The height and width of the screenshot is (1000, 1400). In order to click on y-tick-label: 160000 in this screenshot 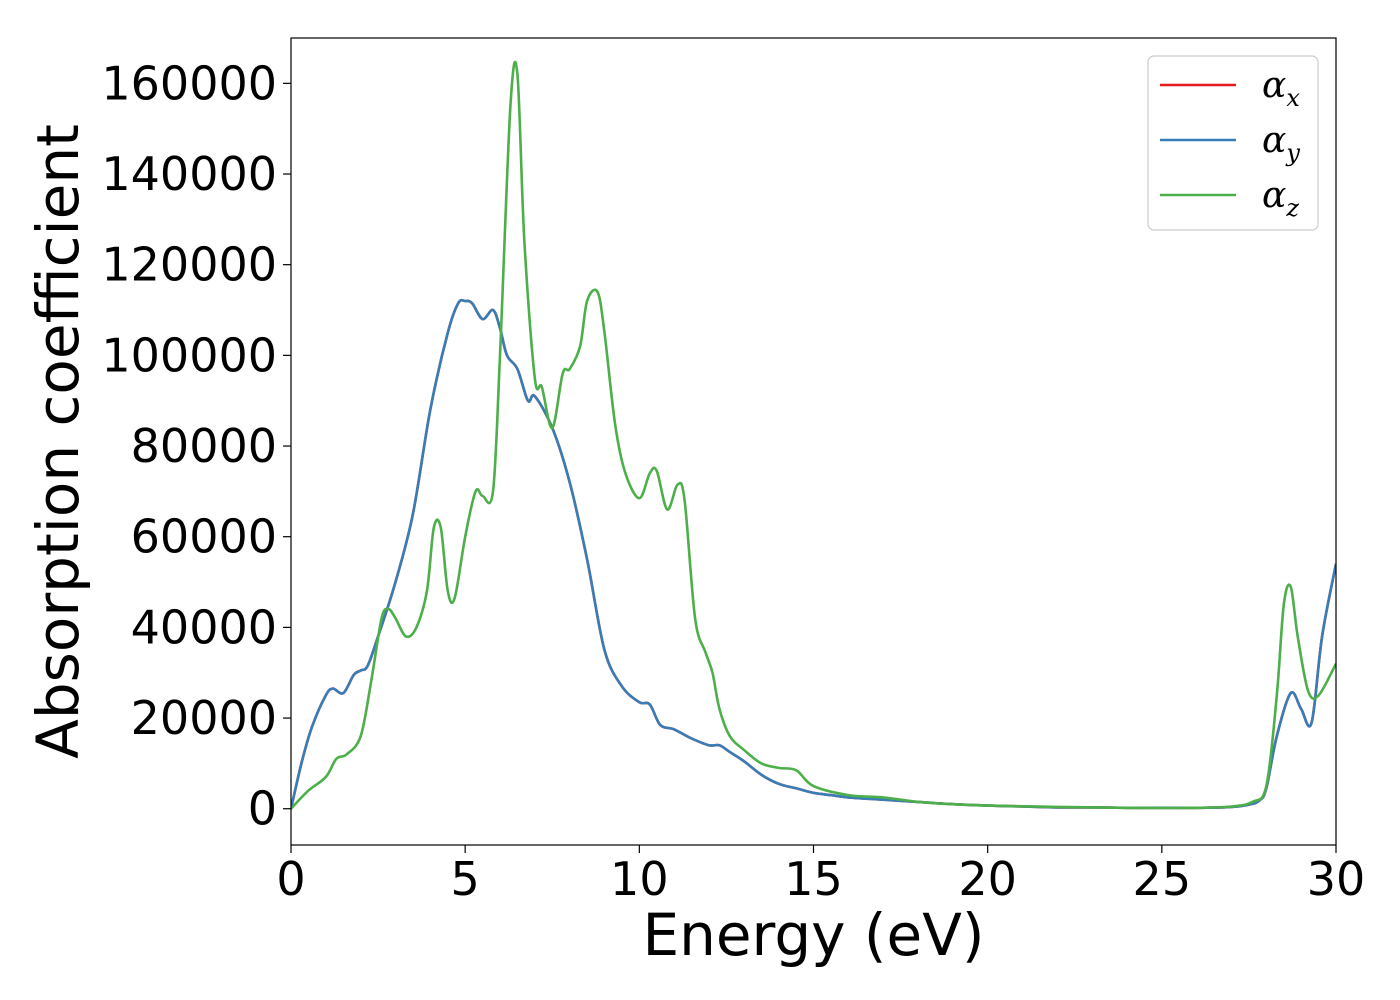, I will do `click(189, 83)`.